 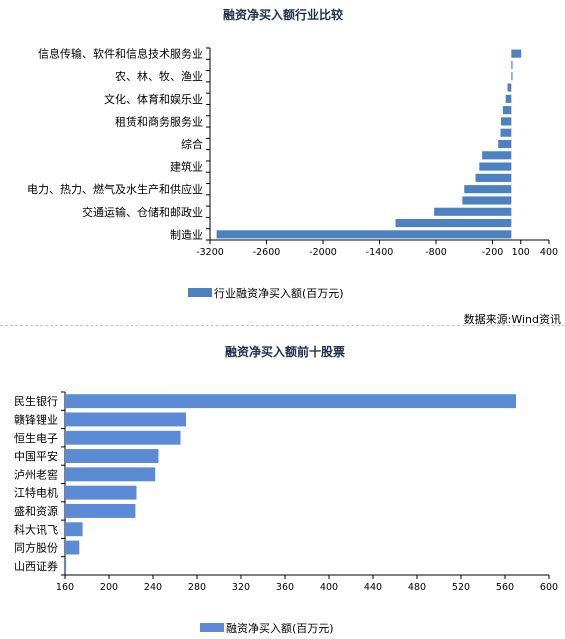 What do you see at coordinates (521, 252) in the screenshot?
I see `x-tick-label: 100` at bounding box center [521, 252].